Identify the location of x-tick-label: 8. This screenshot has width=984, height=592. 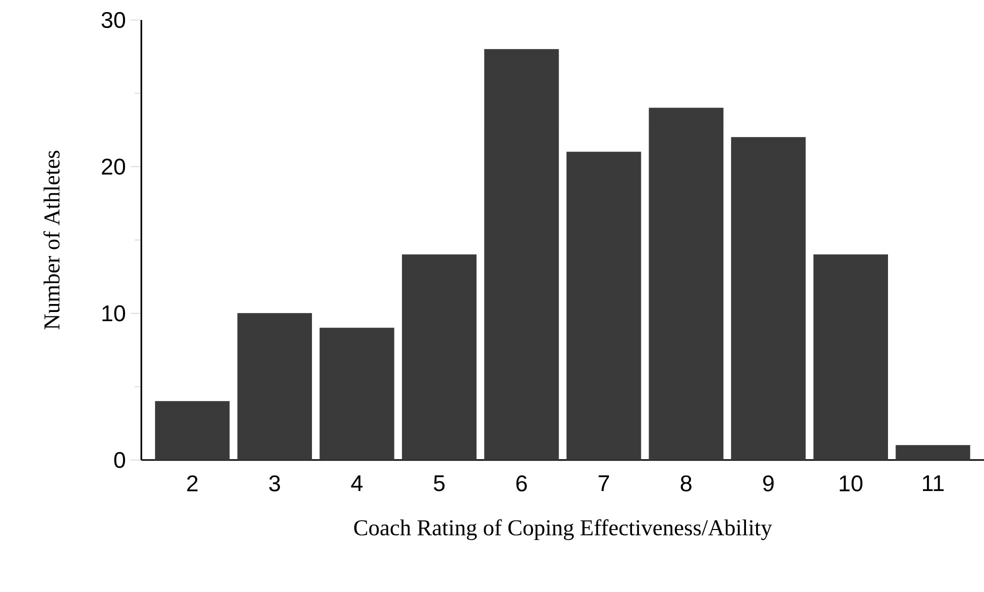
(686, 483).